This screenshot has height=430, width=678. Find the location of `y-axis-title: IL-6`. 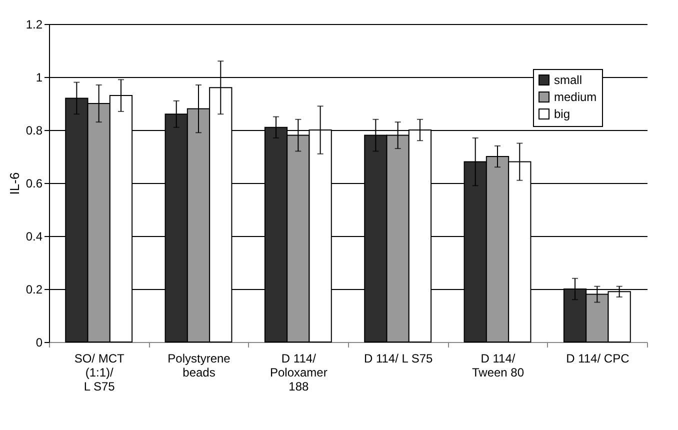

y-axis-title: IL-6 is located at coordinates (14, 183).